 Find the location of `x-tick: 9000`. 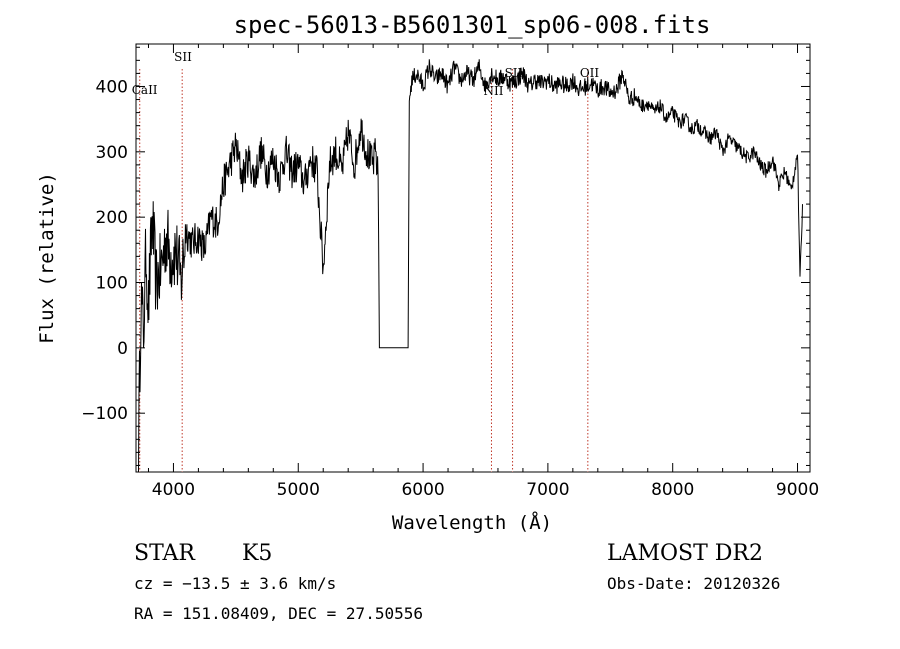

x-tick: 9000 is located at coordinates (797, 272).